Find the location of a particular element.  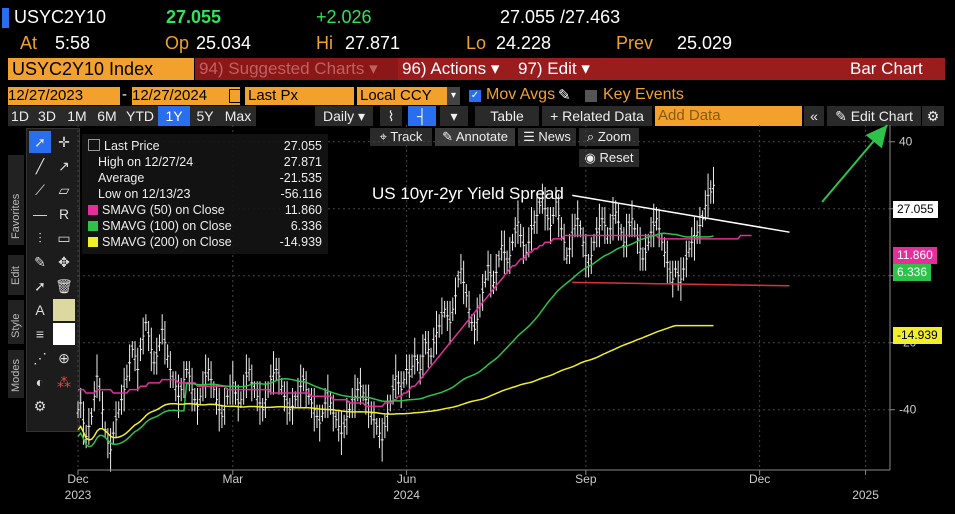

period-ytd: YTD is located at coordinates (140, 116).